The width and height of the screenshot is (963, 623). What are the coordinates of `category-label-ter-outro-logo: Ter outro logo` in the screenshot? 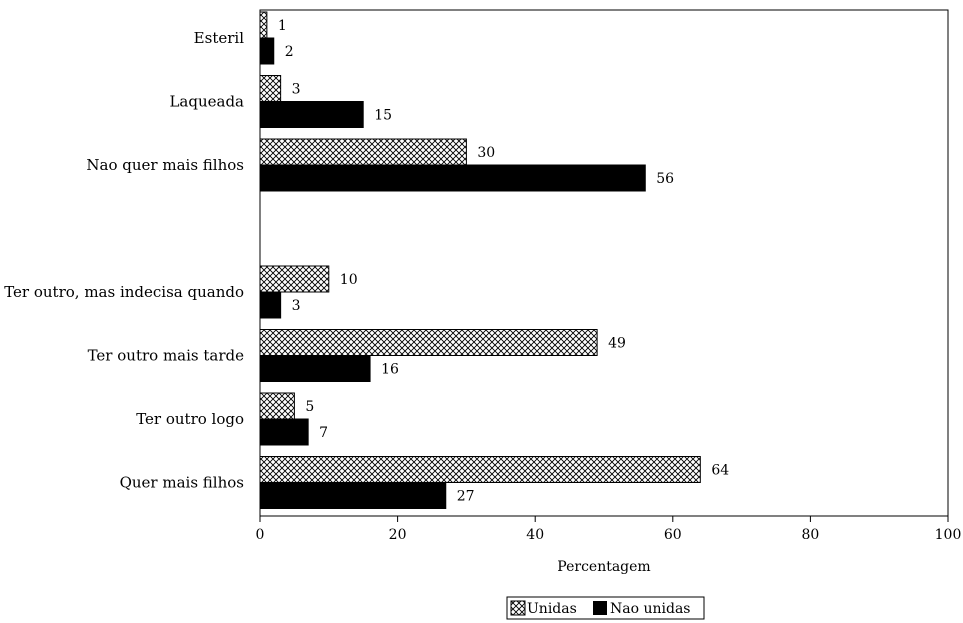 It's located at (190, 419).